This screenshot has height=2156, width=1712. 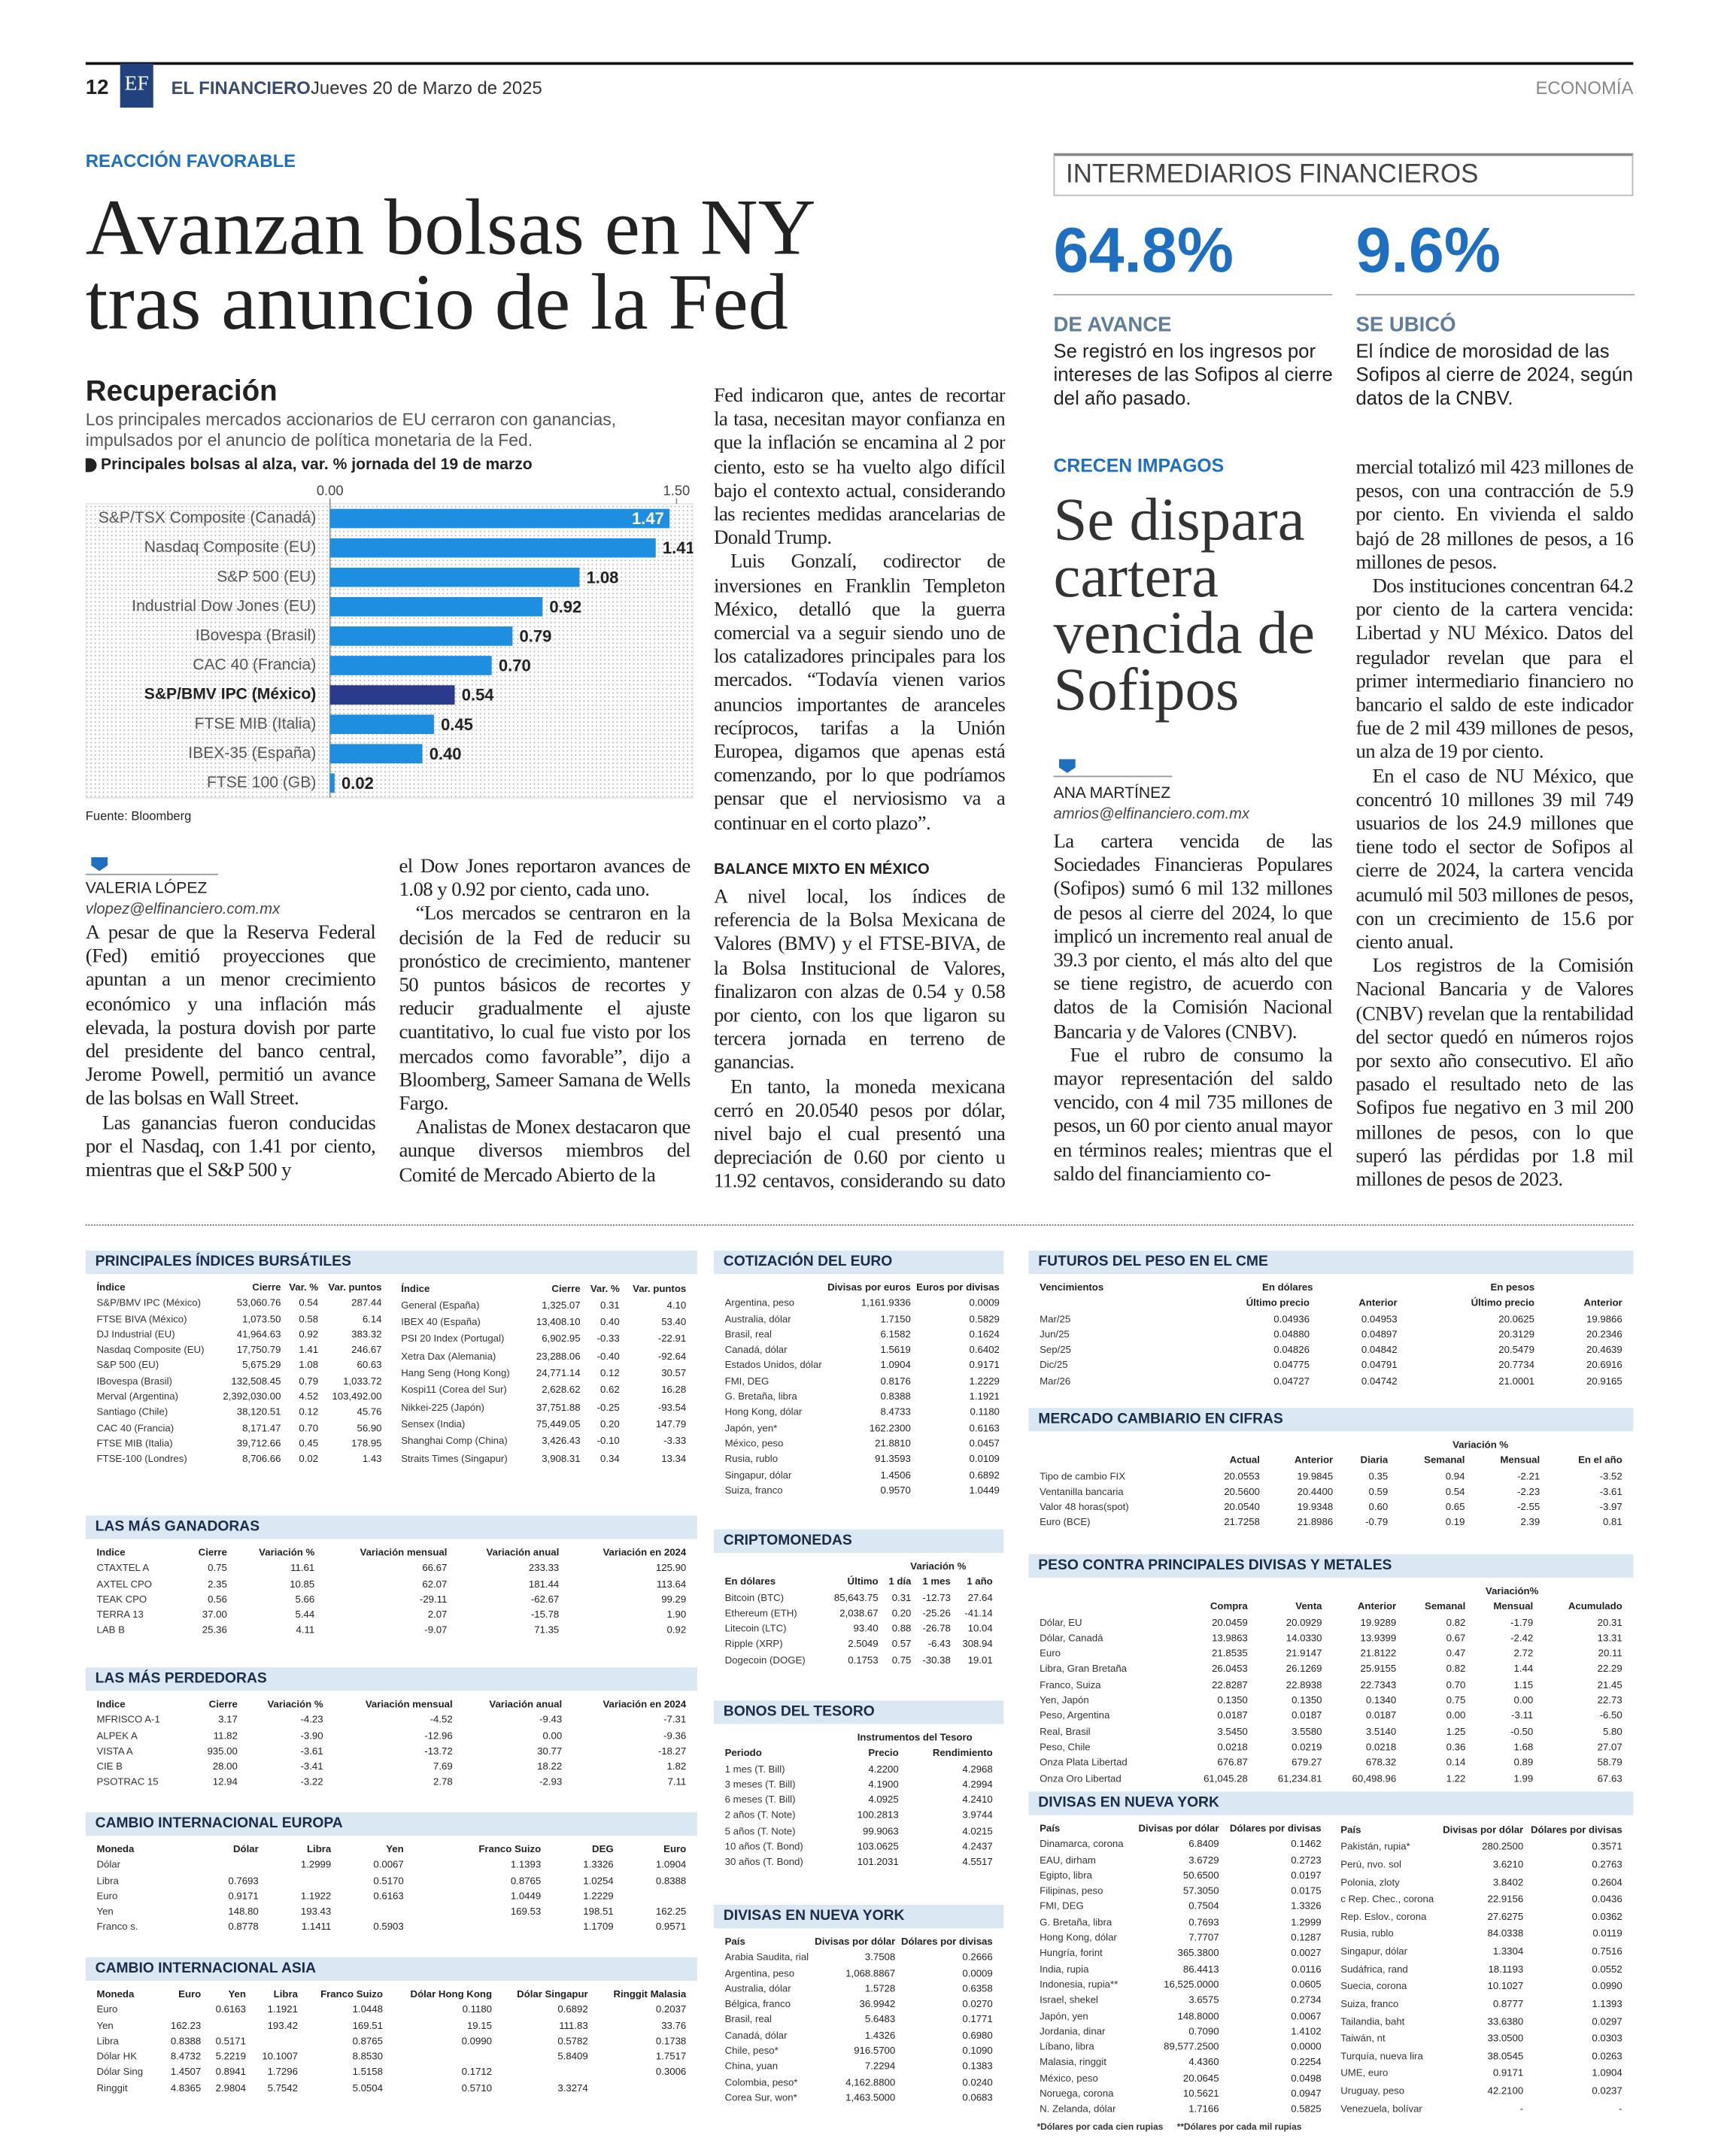 I want to click on table-cell: 0.0187, so click(x=1232, y=1715).